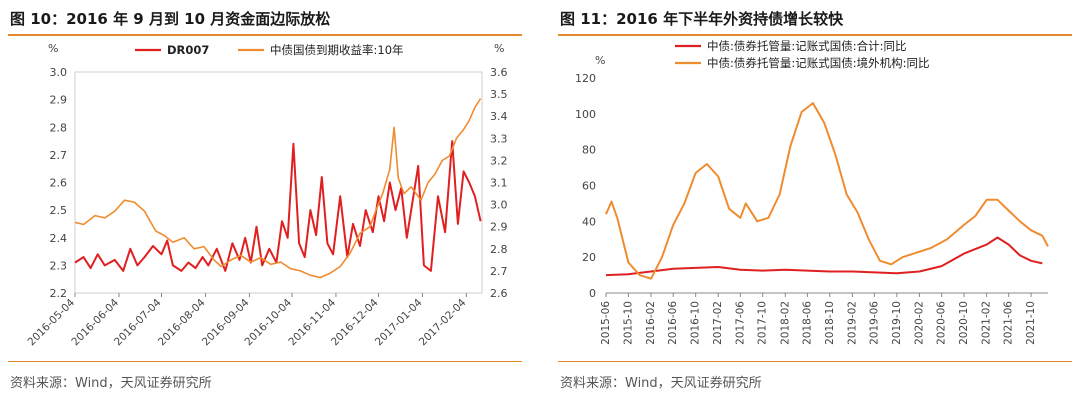 The height and width of the screenshot is (400, 1080). Describe the element at coordinates (499, 293) in the screenshot. I see `right-y-tick-label: 2.6` at that location.